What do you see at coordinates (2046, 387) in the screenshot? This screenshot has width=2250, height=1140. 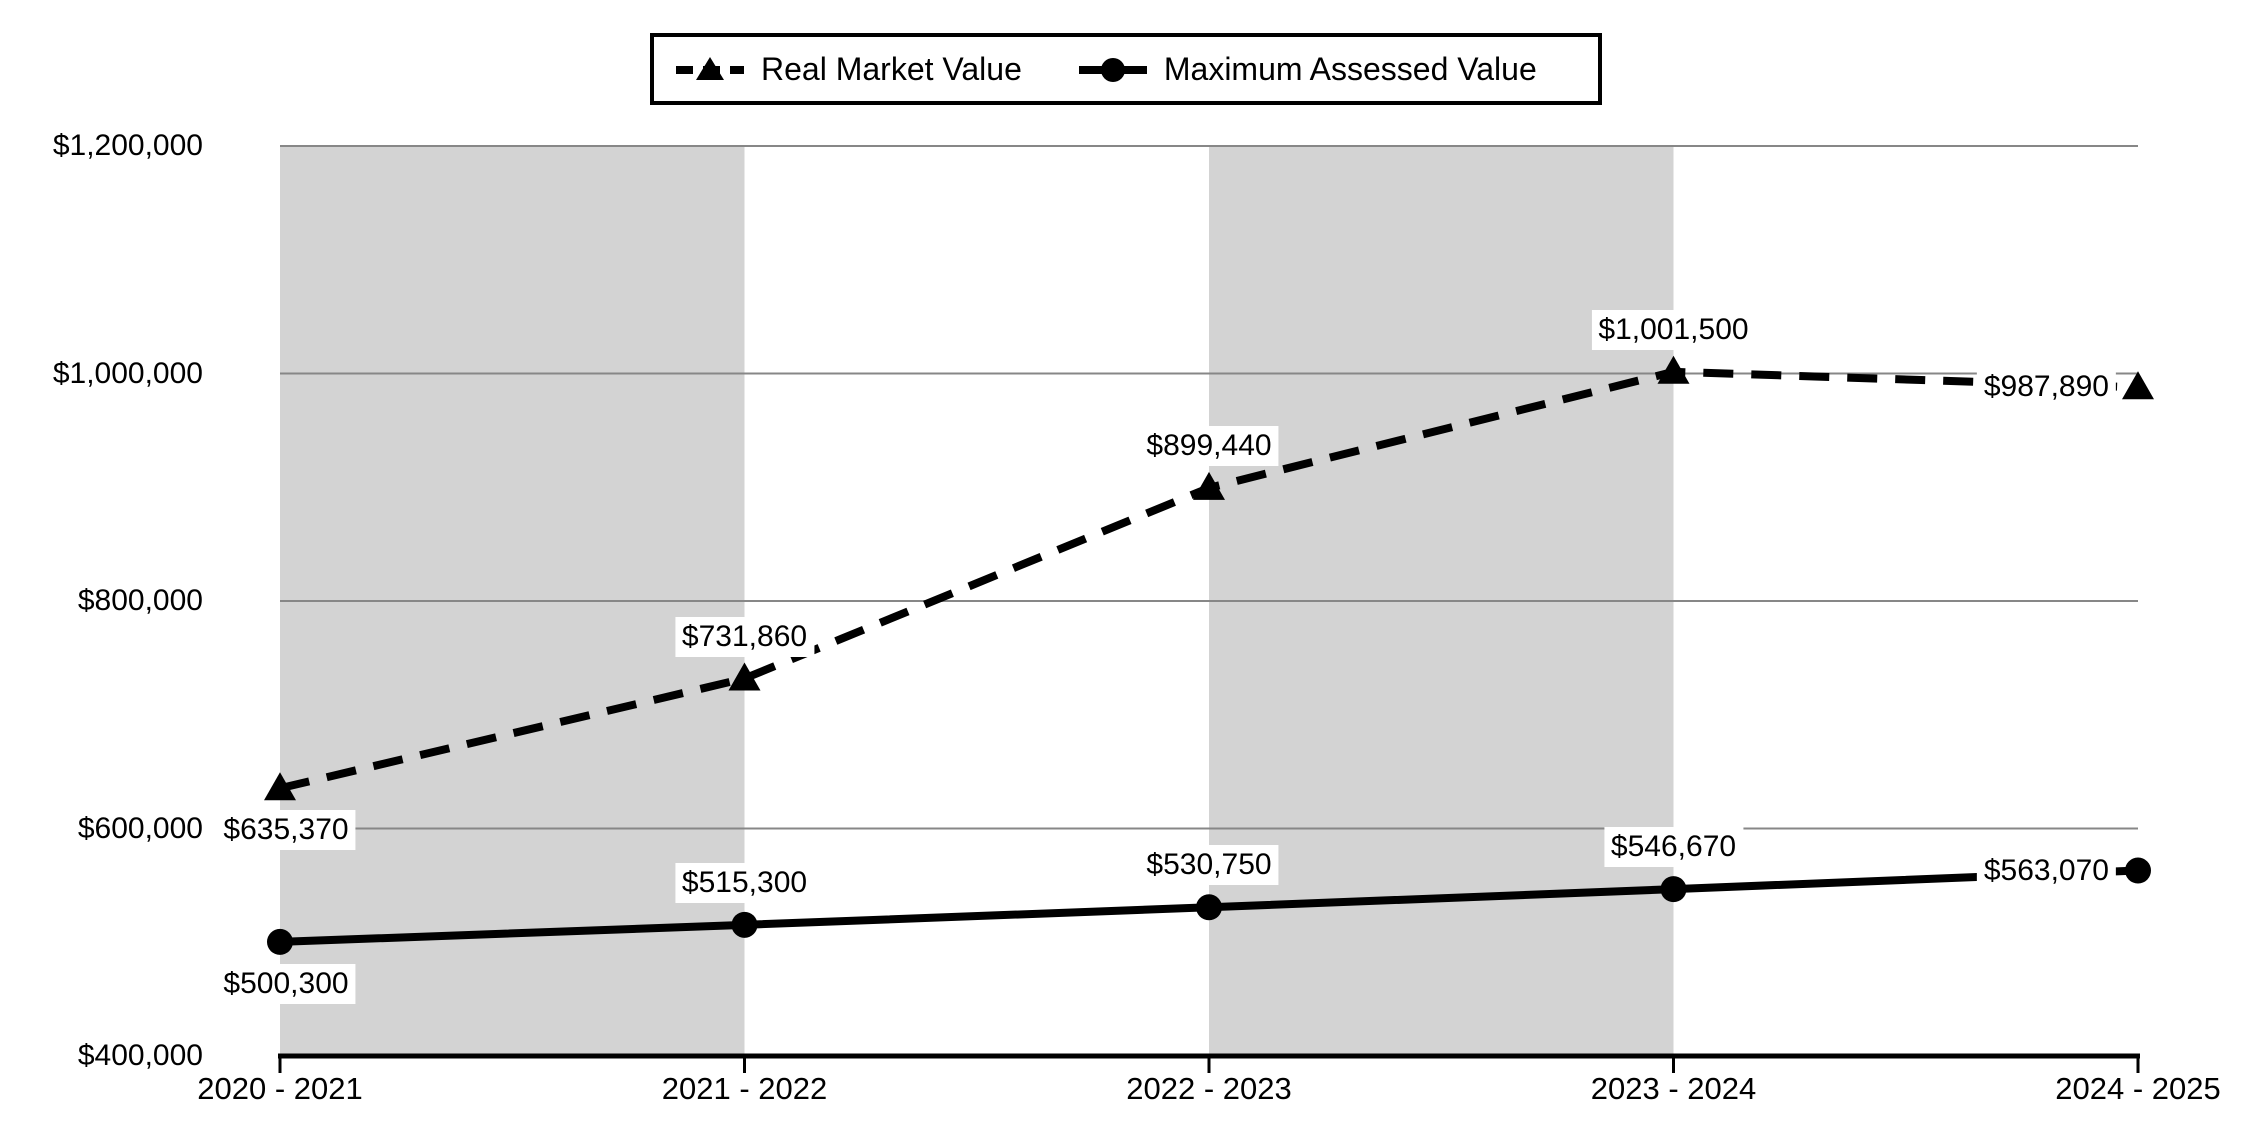 I see `data-label: $987,890` at bounding box center [2046, 387].